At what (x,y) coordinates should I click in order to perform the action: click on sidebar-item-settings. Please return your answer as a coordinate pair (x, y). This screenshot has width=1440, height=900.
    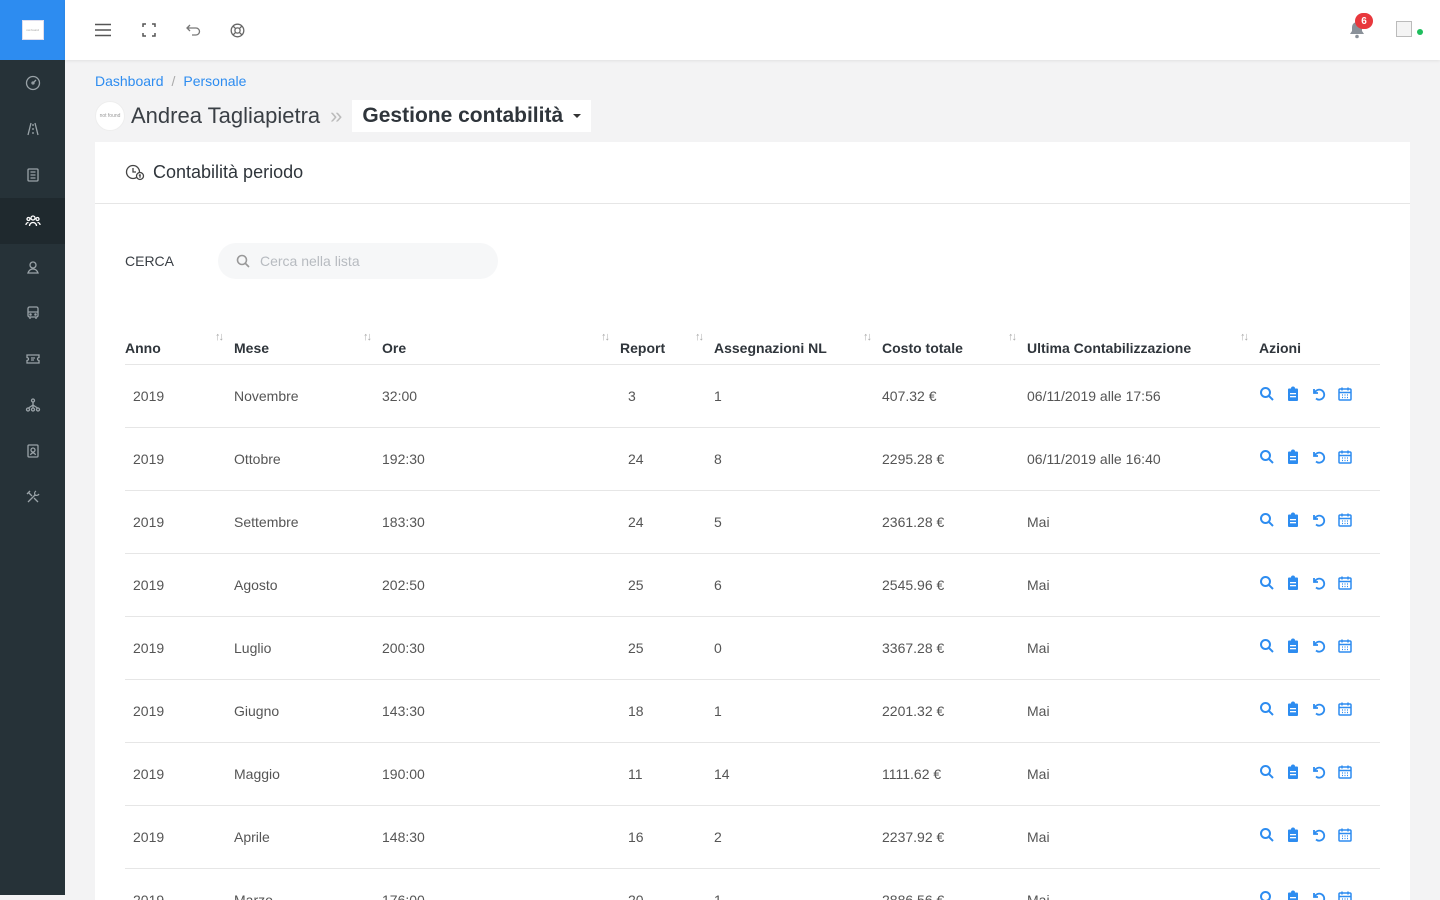
    Looking at the image, I should click on (32, 497).